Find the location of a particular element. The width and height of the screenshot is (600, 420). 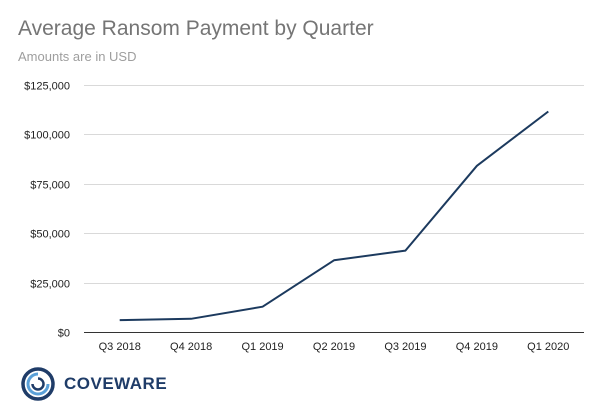

y-tick-label: $25,000 is located at coordinates (50, 285).